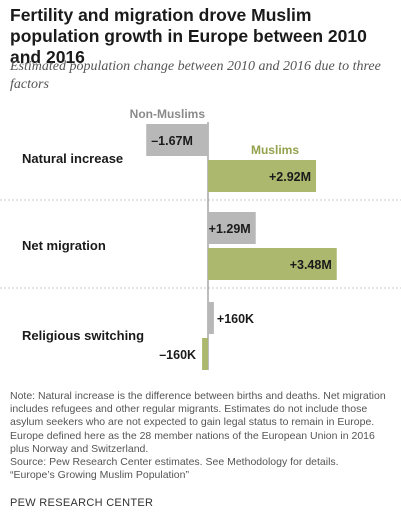 This screenshot has width=401, height=523. I want to click on report-title: “Europe’s Growing Muslim Population”, so click(99, 475).